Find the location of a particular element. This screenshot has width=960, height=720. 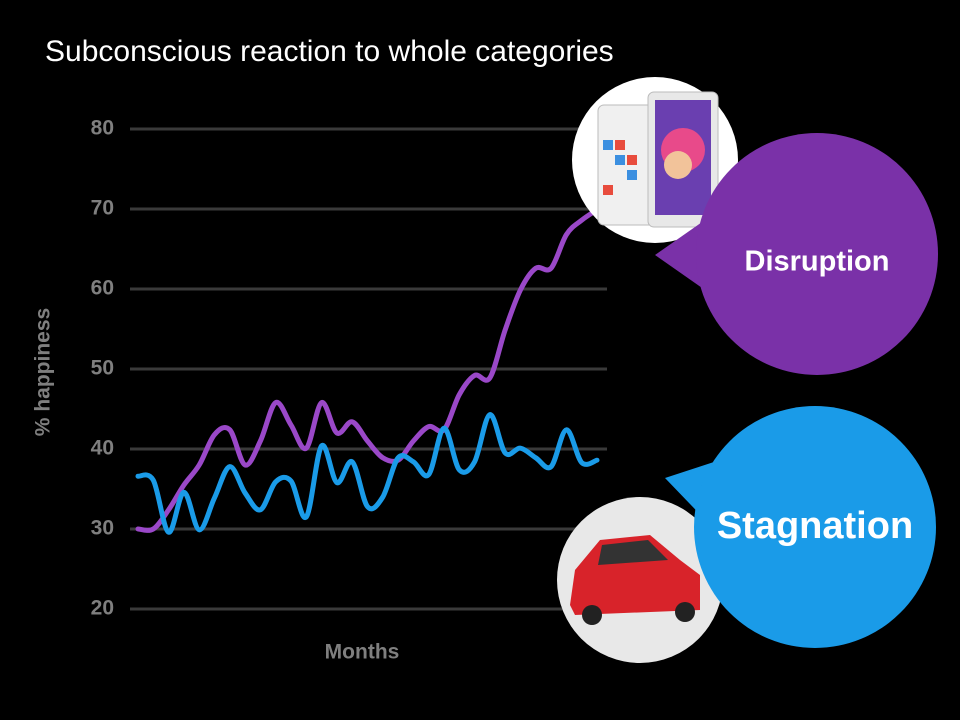

y-tick-label: 70 is located at coordinates (102, 208).